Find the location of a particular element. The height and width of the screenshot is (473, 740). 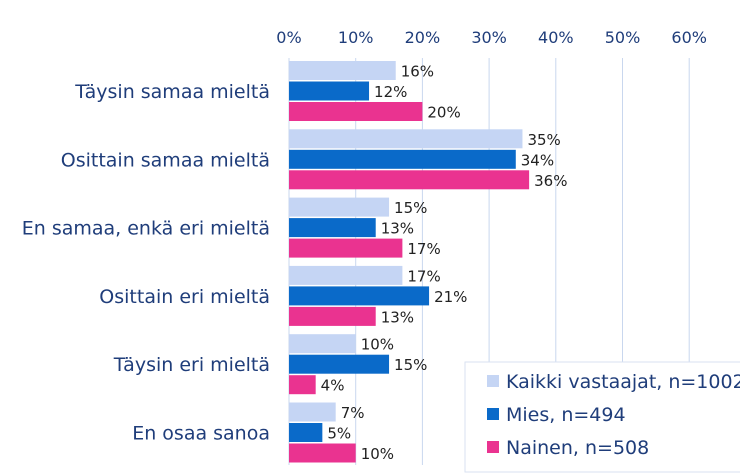

x-tick-label: 30% is located at coordinates (489, 37).